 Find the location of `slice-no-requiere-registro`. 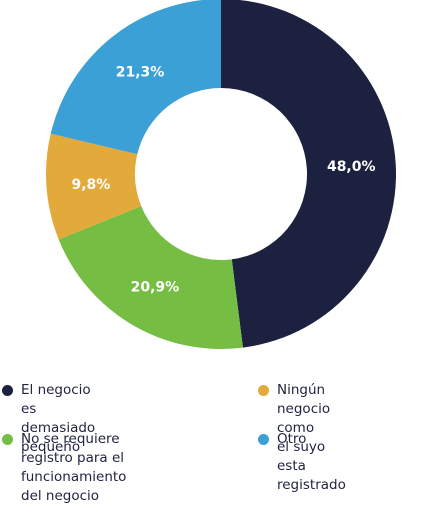

slice-no-requiere-registro is located at coordinates (150, 277).